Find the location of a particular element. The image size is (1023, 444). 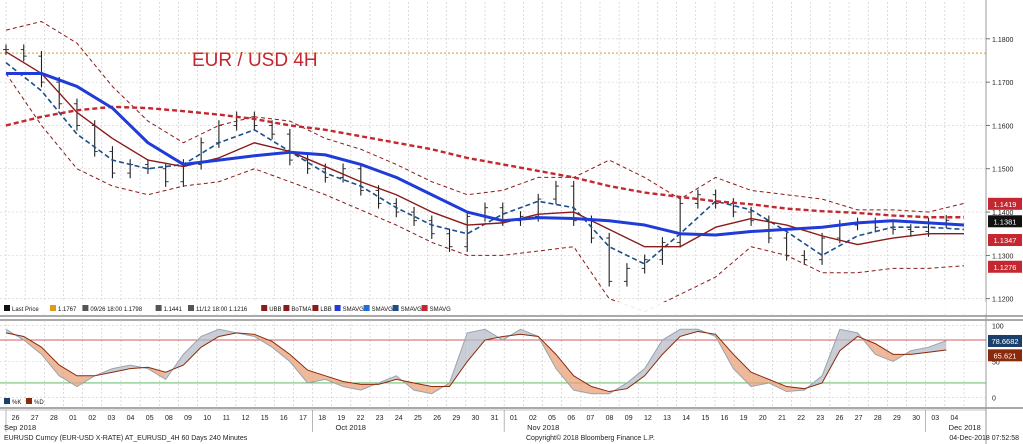

x-tick-label: 23 is located at coordinates (380, 418).